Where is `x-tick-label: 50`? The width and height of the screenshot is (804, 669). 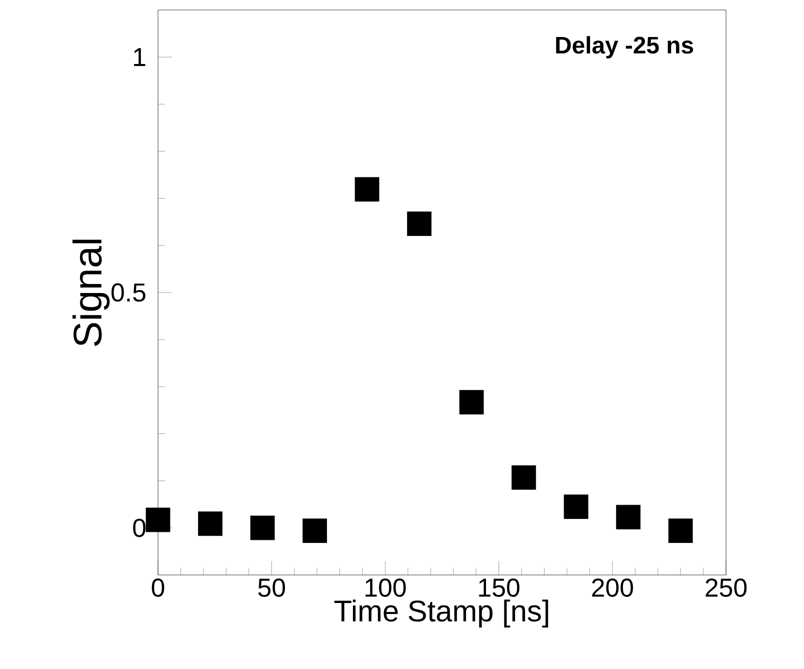 x-tick-label: 50 is located at coordinates (271, 587).